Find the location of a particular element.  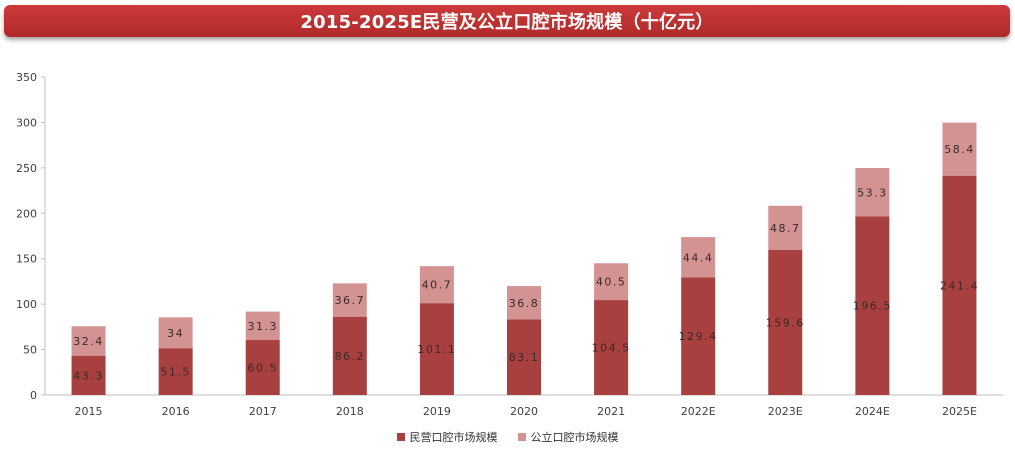

data-label-public: 44.4 is located at coordinates (698, 257).